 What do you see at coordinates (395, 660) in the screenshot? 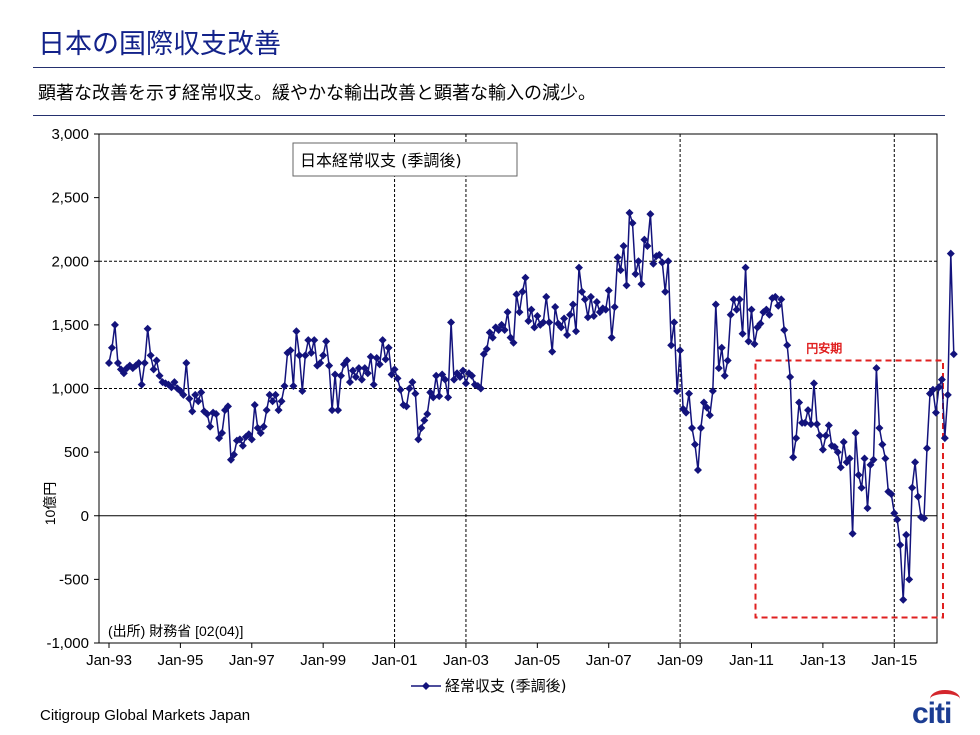
I see `x-tick-label: Jan-01` at bounding box center [395, 660].